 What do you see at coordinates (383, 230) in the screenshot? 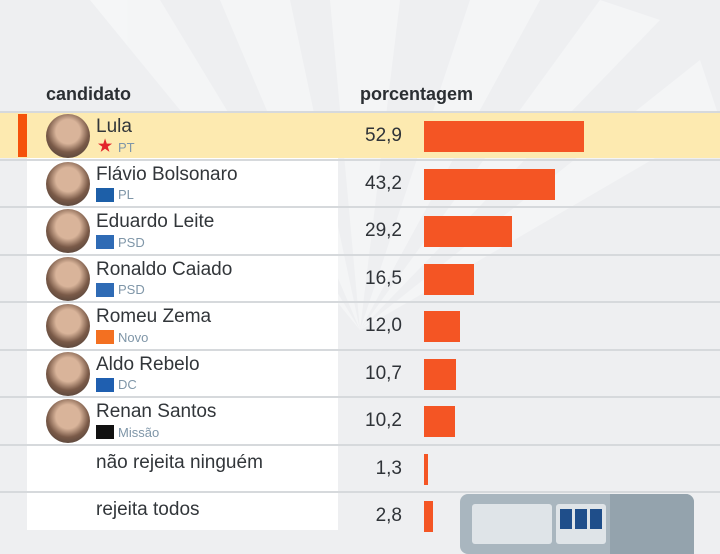
I see `data-label: 29,2` at bounding box center [383, 230].